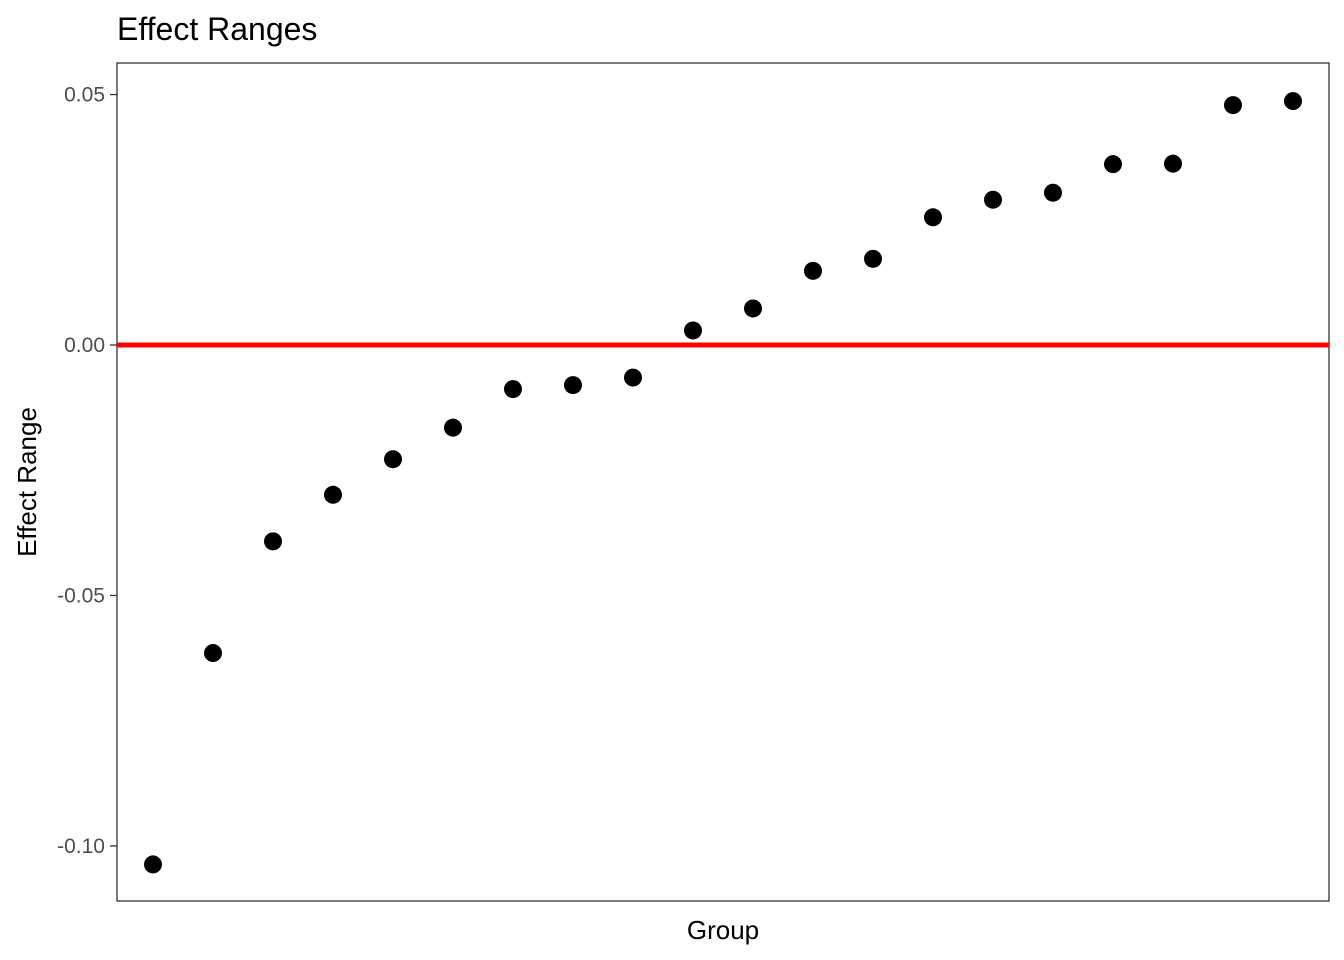 This screenshot has width=1344, height=960. Describe the element at coordinates (81, 846) in the screenshot. I see `y-tick-label: -0.10` at that location.